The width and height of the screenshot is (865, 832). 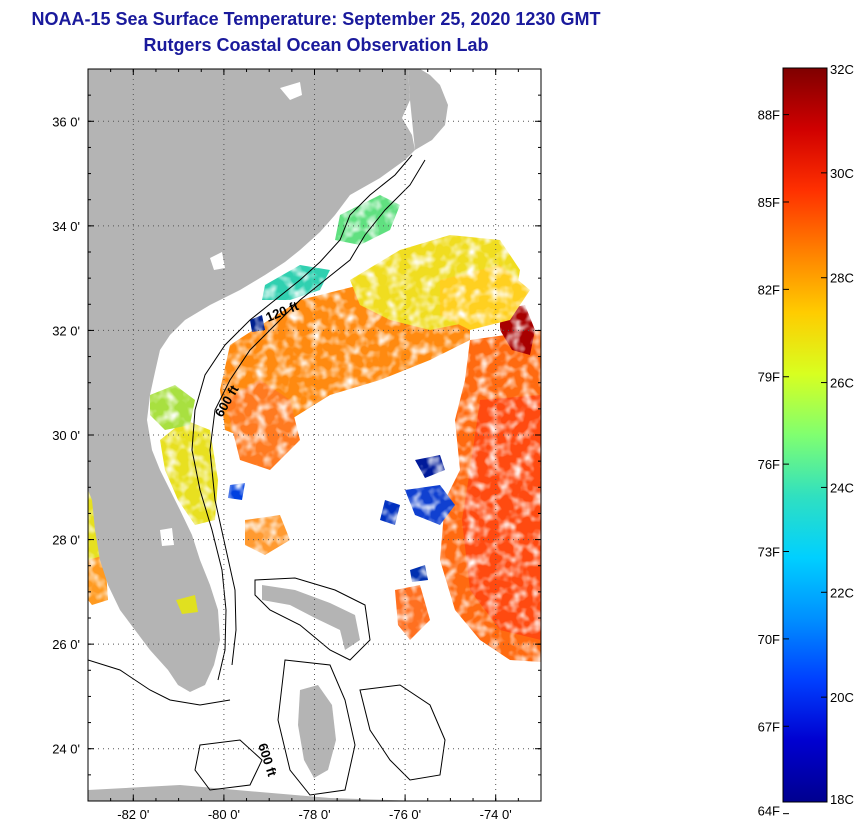 I want to click on lat-tick-label: 24 0', so click(x=66, y=749).